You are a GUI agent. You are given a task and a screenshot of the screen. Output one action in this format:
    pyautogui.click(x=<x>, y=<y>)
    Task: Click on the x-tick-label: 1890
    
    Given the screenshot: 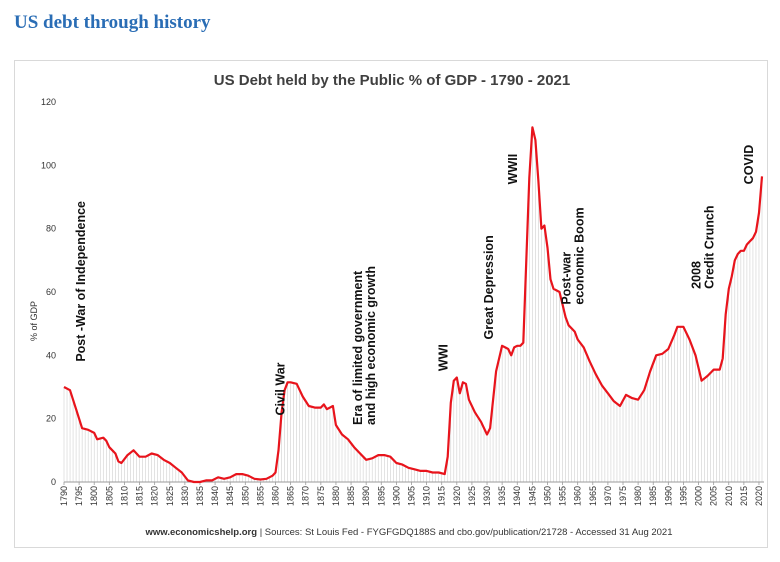 What is the action you would take?
    pyautogui.click(x=366, y=496)
    